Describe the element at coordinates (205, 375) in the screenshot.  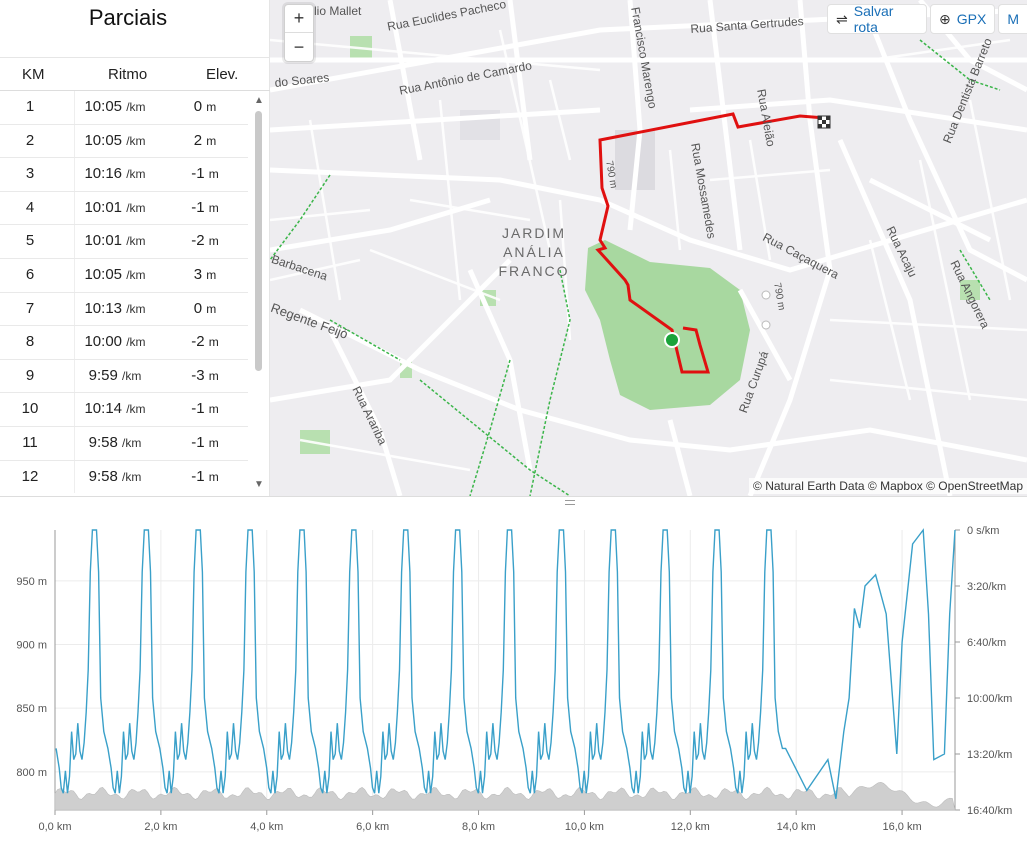
I see `split-elev: -3 m` at that location.